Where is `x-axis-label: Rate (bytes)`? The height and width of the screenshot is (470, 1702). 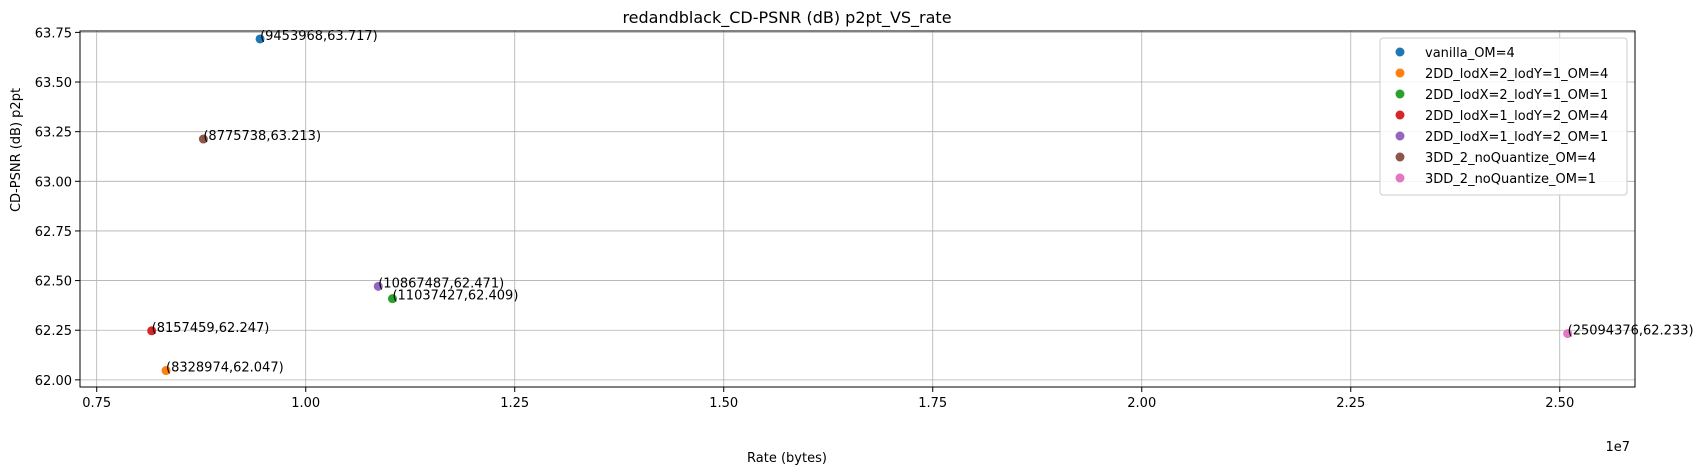 x-axis-label: Rate (bytes) is located at coordinates (787, 458).